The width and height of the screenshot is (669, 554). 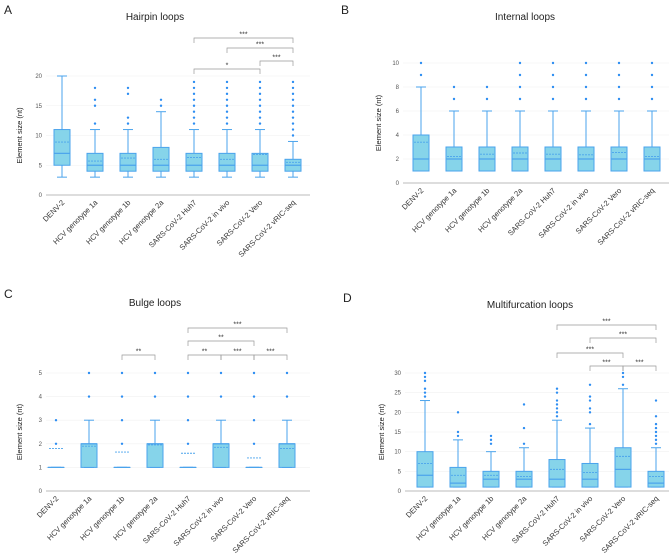 I want to click on panel-label: A, so click(x=8, y=10).